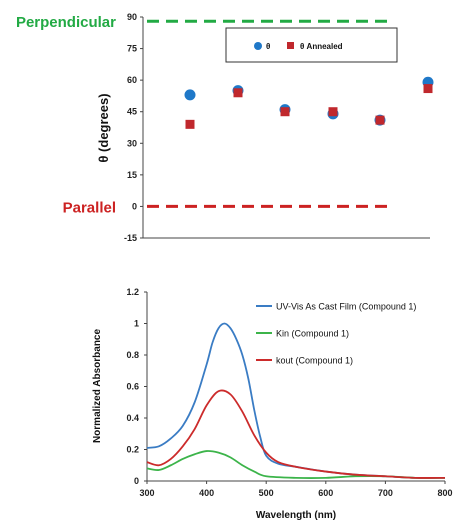 The image size is (454, 520). I want to click on legend-label: Kin (Compound 1), so click(312, 334).